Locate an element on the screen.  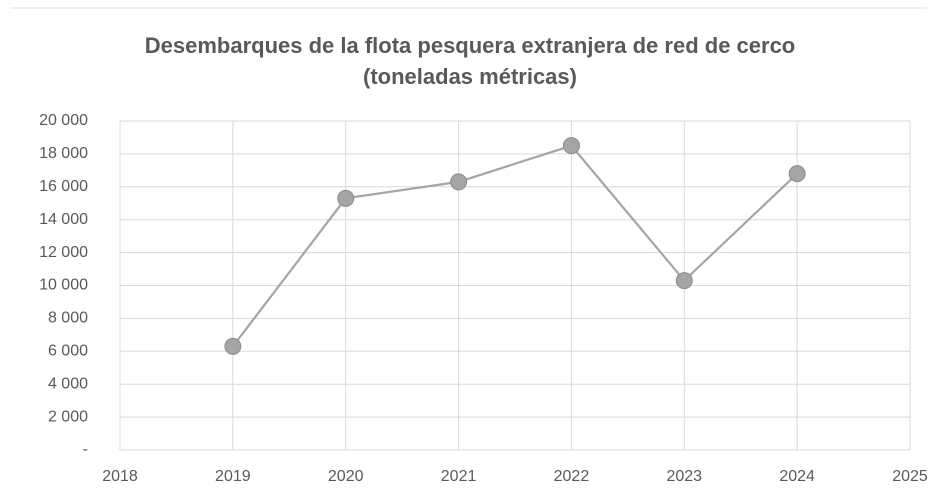
y-tick-label: 18 000 is located at coordinates (63, 153).